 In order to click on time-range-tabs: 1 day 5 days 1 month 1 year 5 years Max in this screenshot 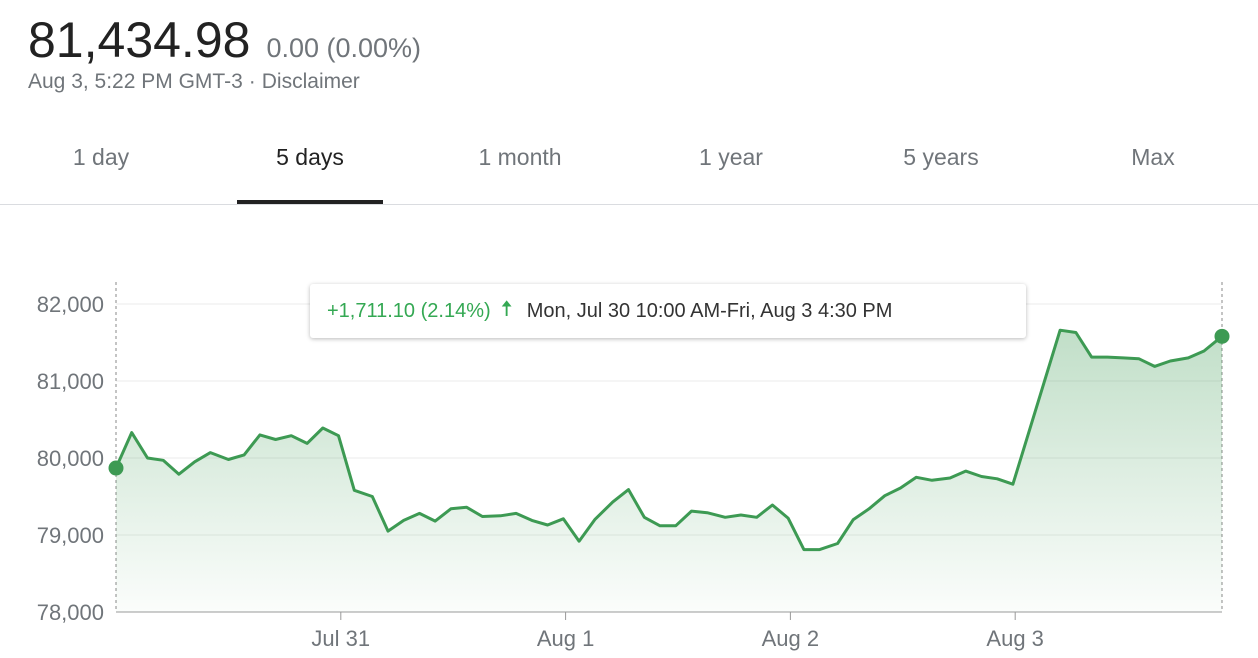, I will do `click(629, 157)`.